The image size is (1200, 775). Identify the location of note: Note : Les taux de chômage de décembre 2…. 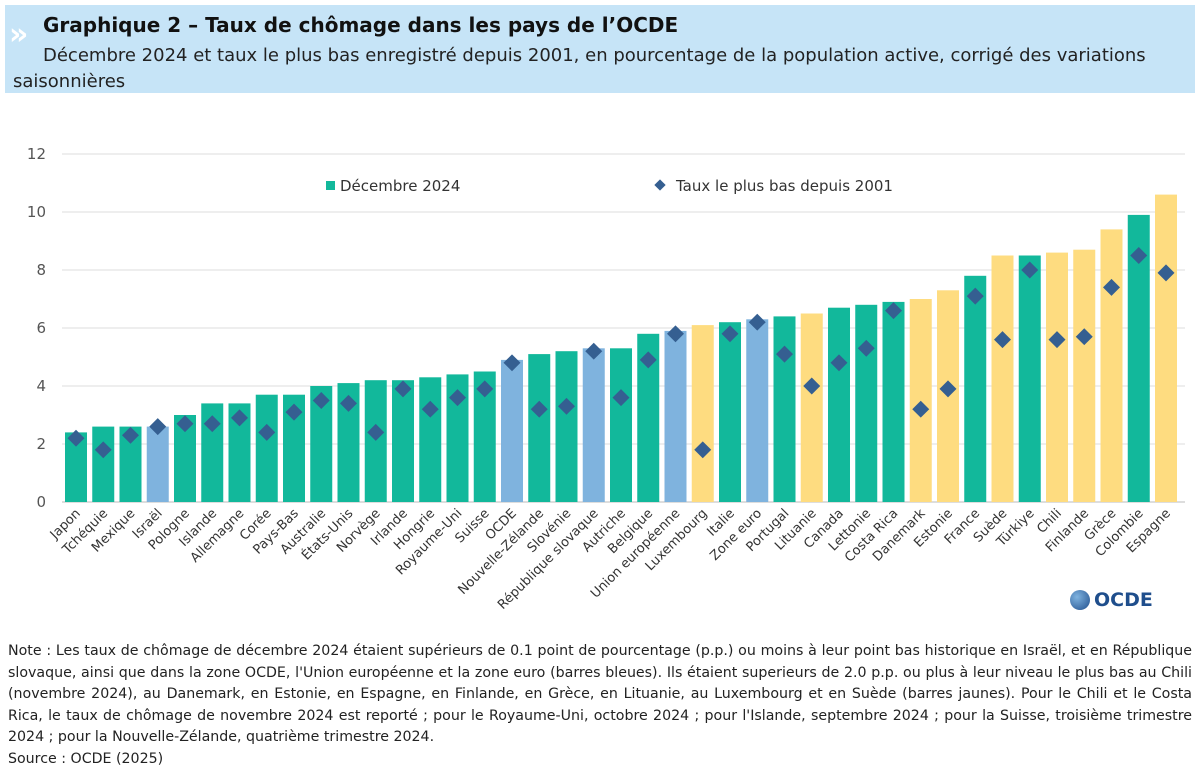
(600, 694).